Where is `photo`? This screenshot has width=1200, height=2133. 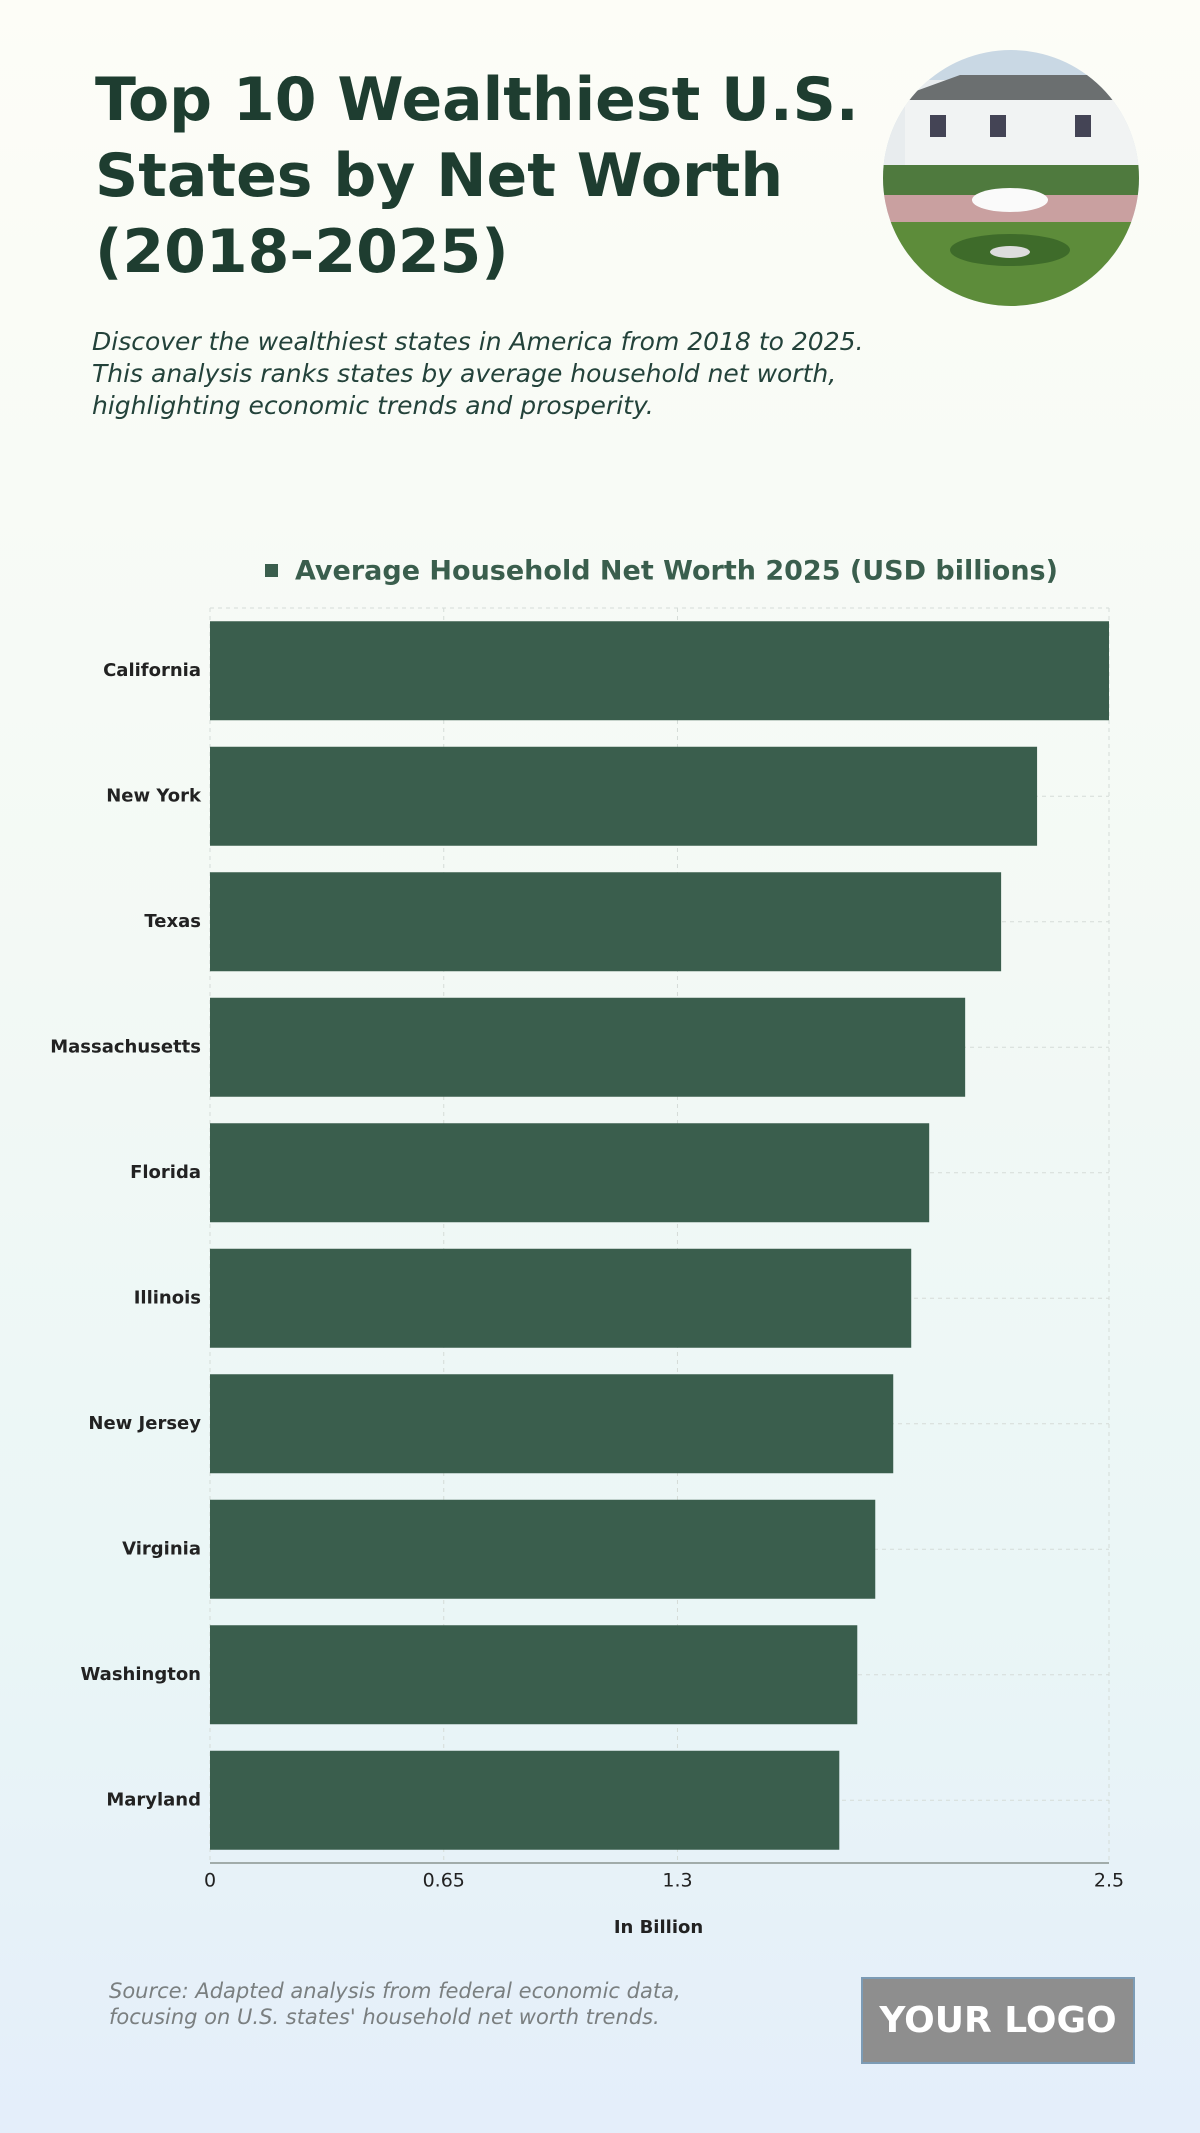 photo is located at coordinates (1011, 178).